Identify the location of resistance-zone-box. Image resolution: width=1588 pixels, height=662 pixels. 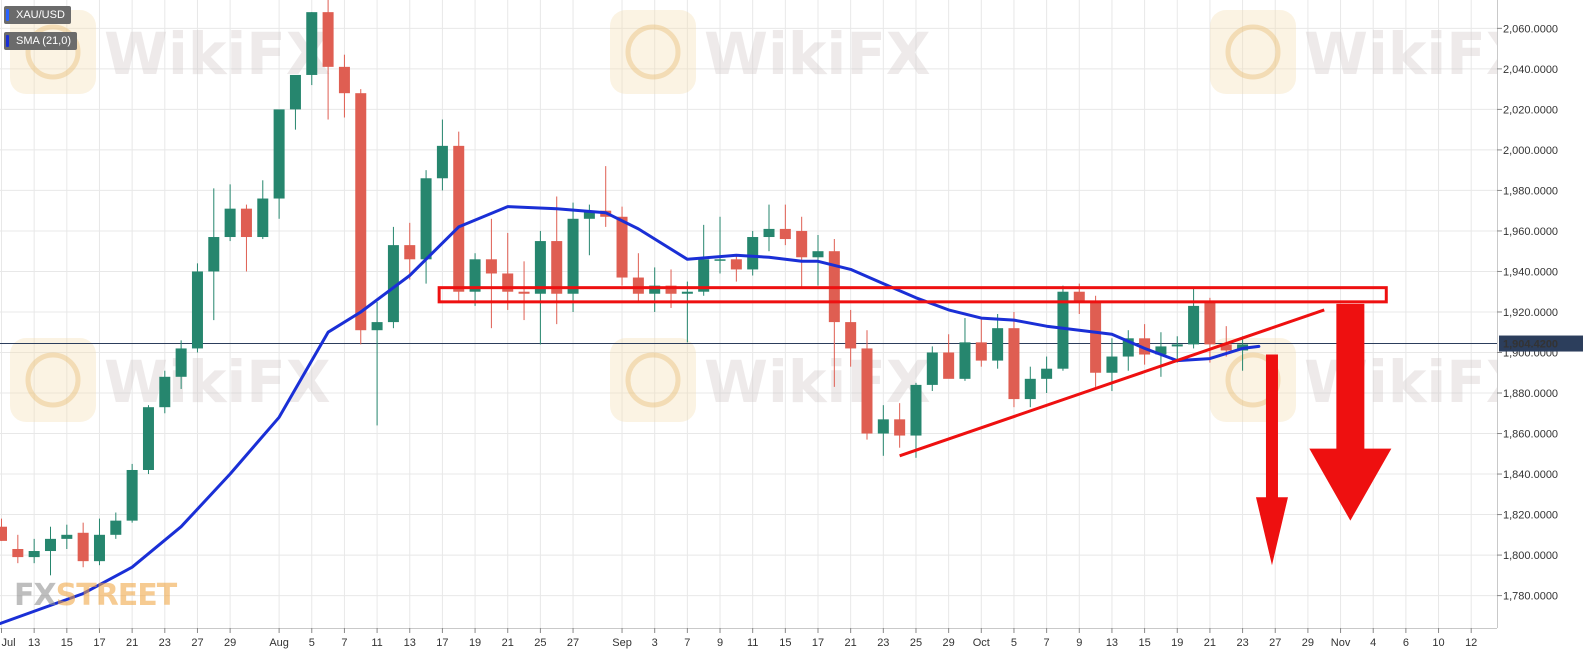
(912, 295).